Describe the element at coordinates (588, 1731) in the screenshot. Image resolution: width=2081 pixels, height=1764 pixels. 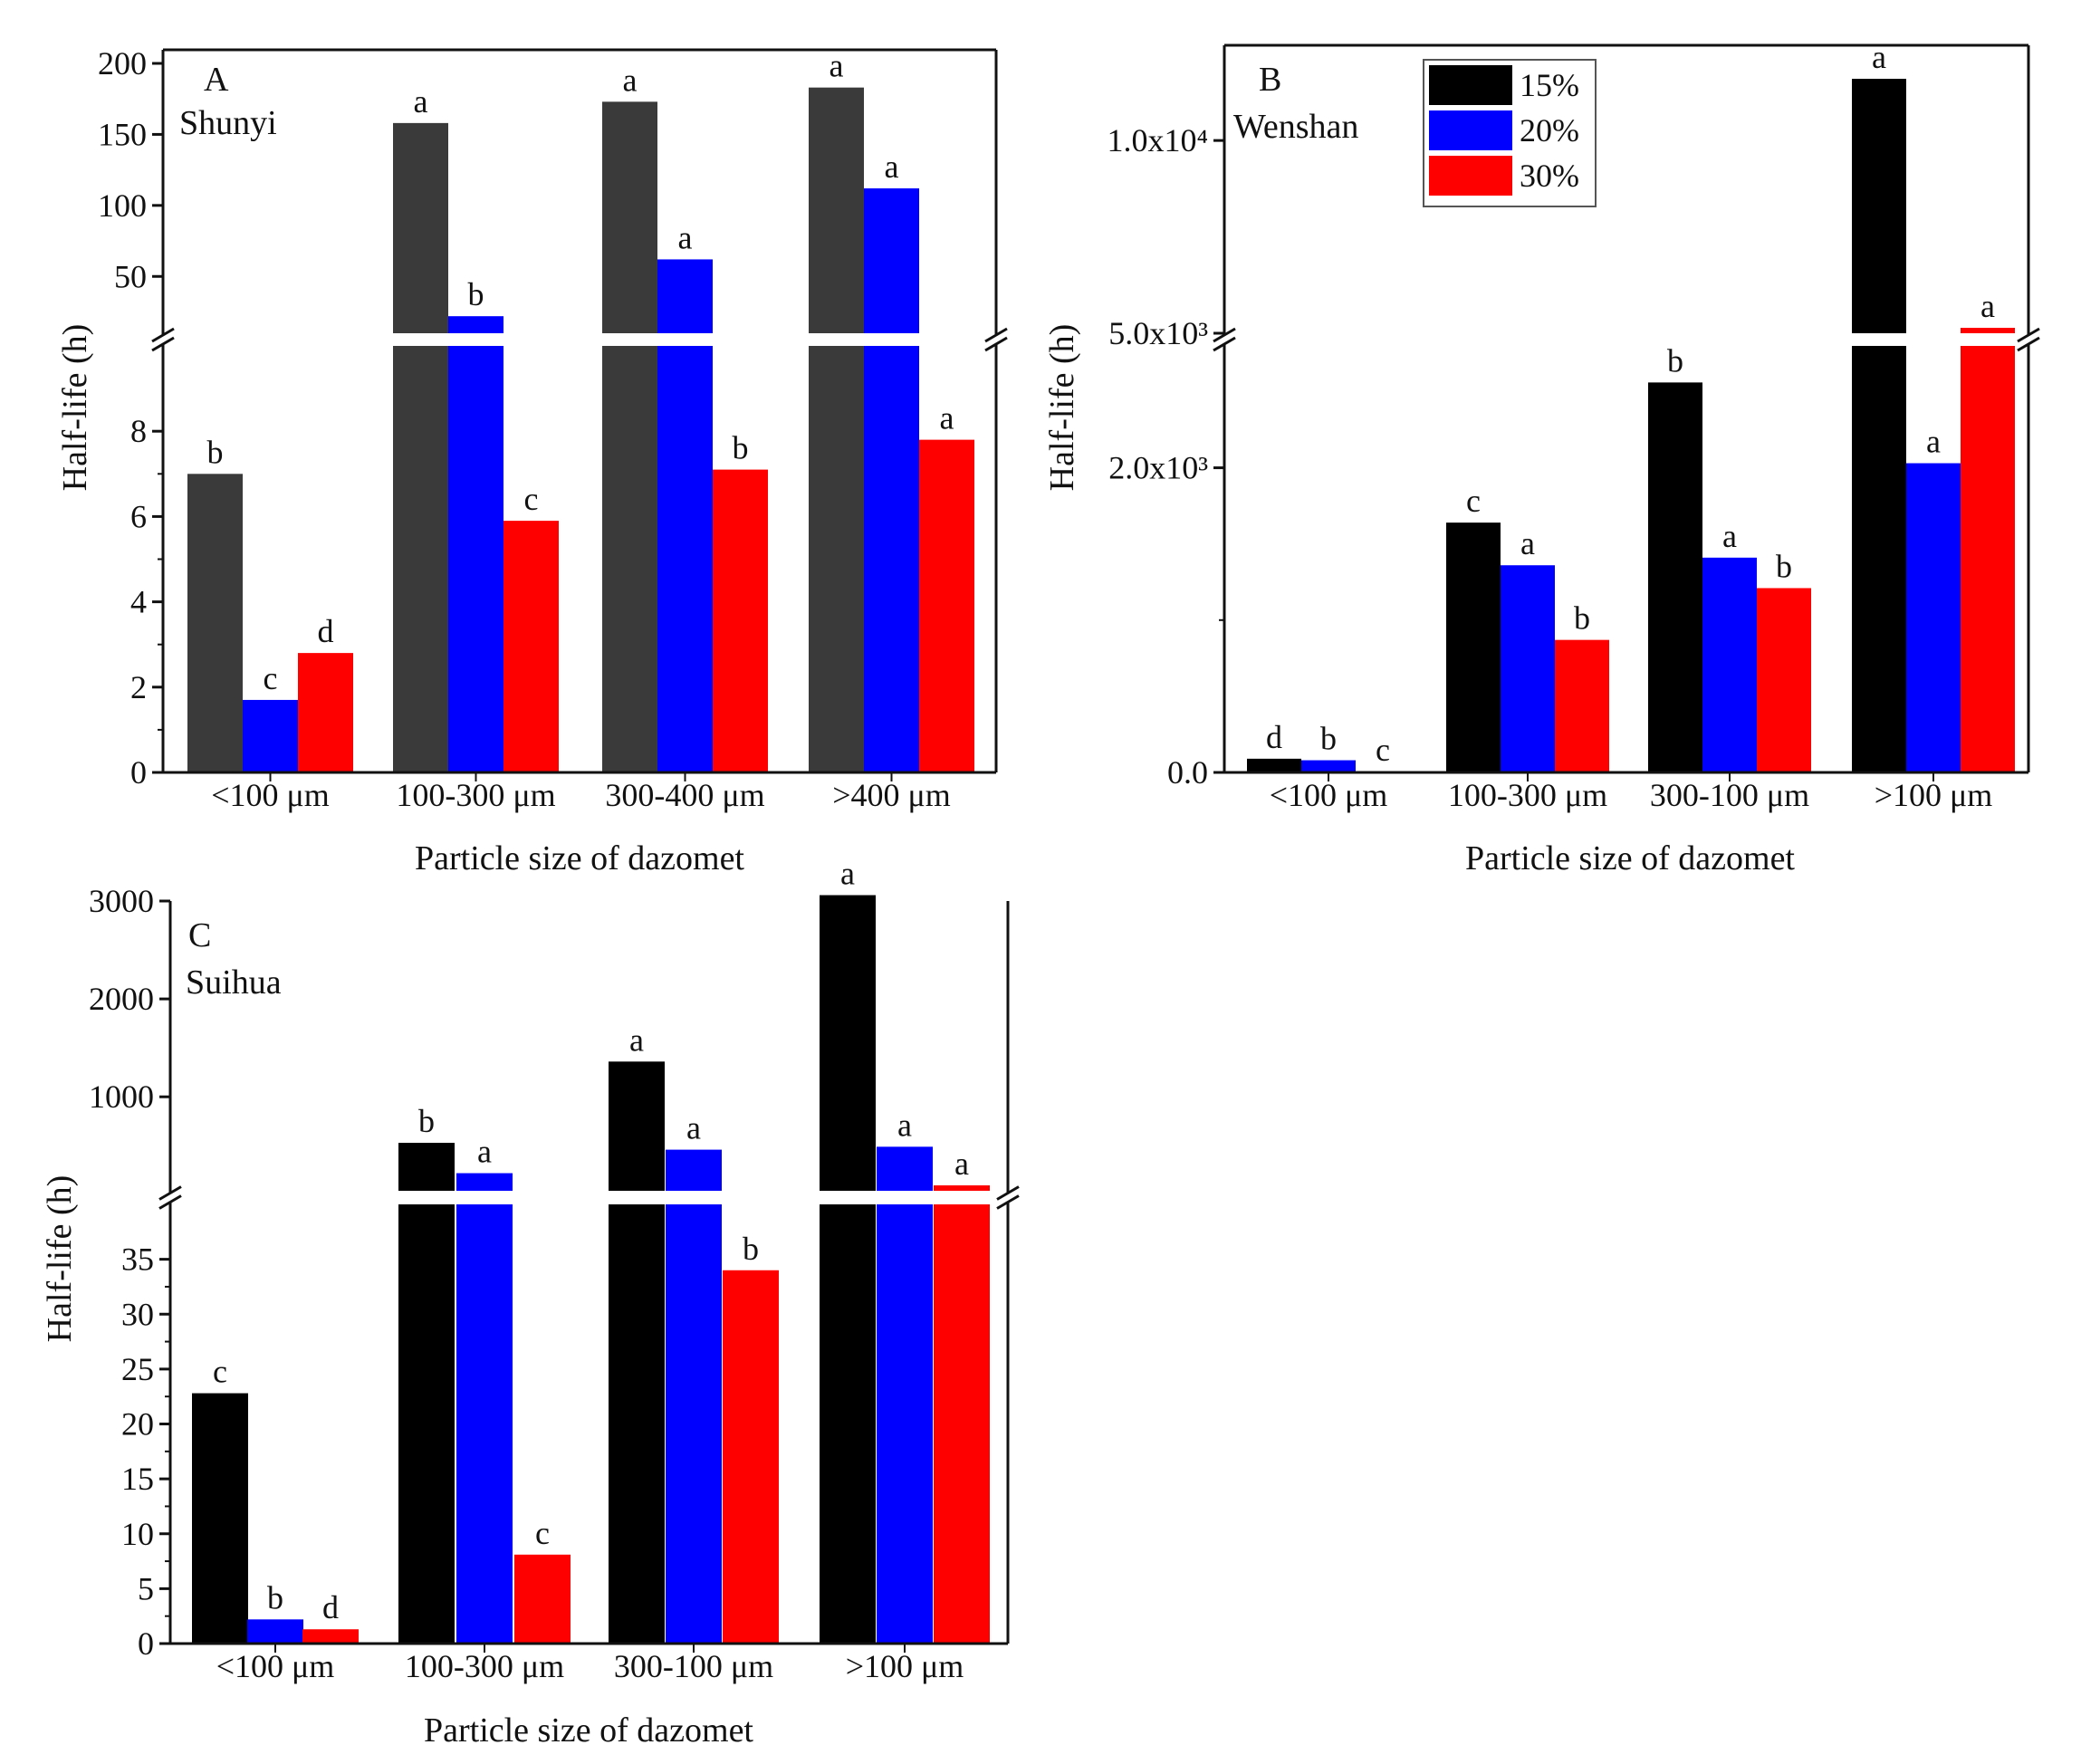
I see `x-axis-label: Particle size of dazomet` at that location.